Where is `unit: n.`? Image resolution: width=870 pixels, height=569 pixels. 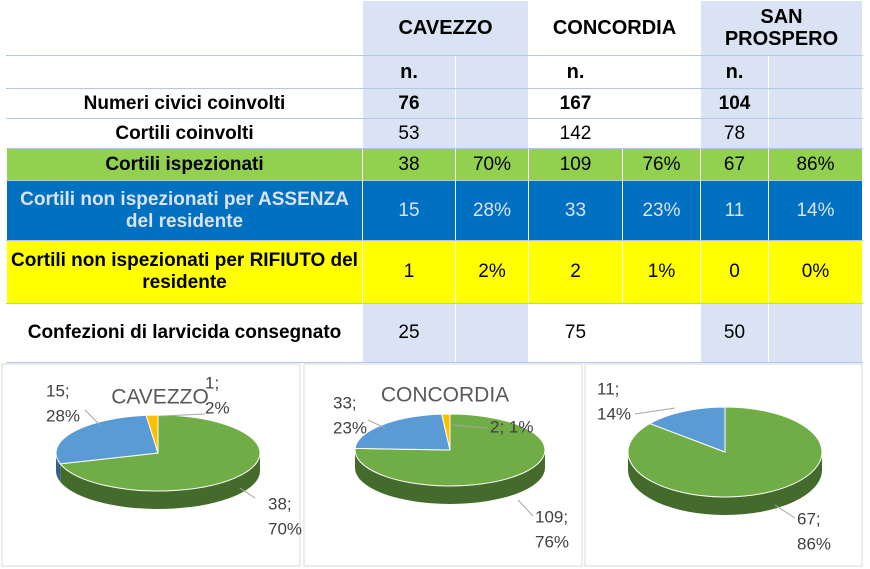 unit: n. is located at coordinates (575, 72).